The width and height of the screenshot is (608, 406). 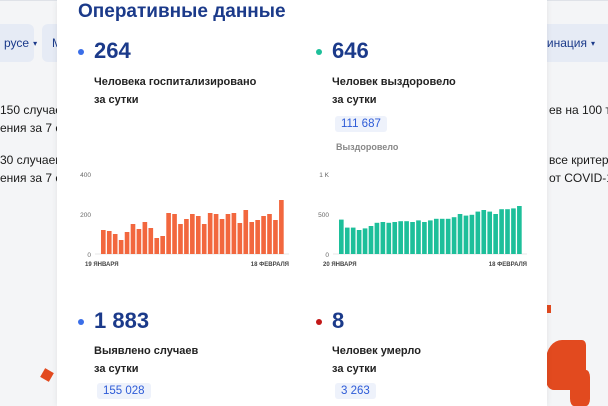 I want to click on hospitalized-desc-2: за сутки, so click(x=116, y=100).